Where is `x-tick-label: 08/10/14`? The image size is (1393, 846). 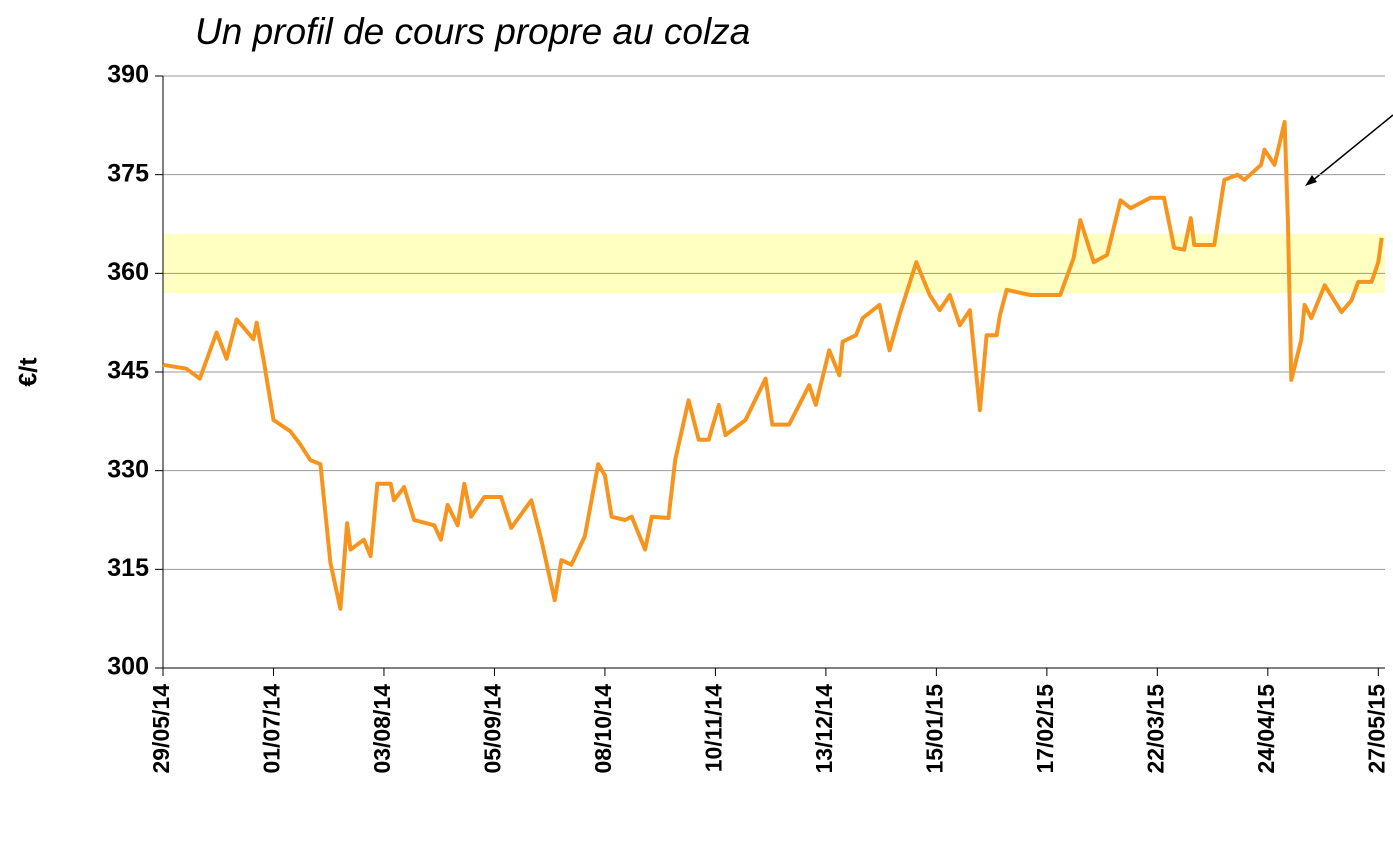 x-tick-label: 08/10/14 is located at coordinates (603, 729).